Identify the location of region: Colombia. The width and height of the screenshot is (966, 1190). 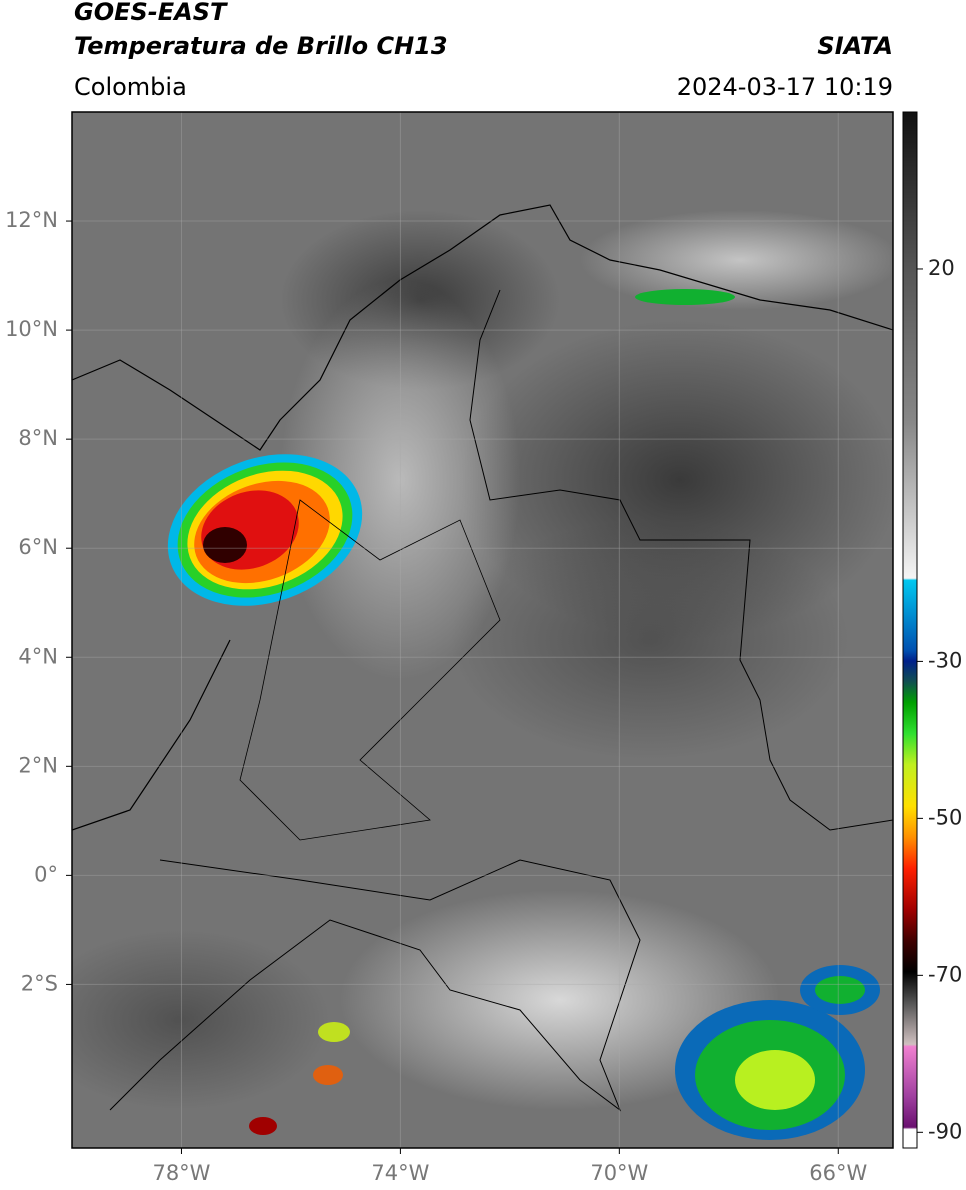
(130, 87).